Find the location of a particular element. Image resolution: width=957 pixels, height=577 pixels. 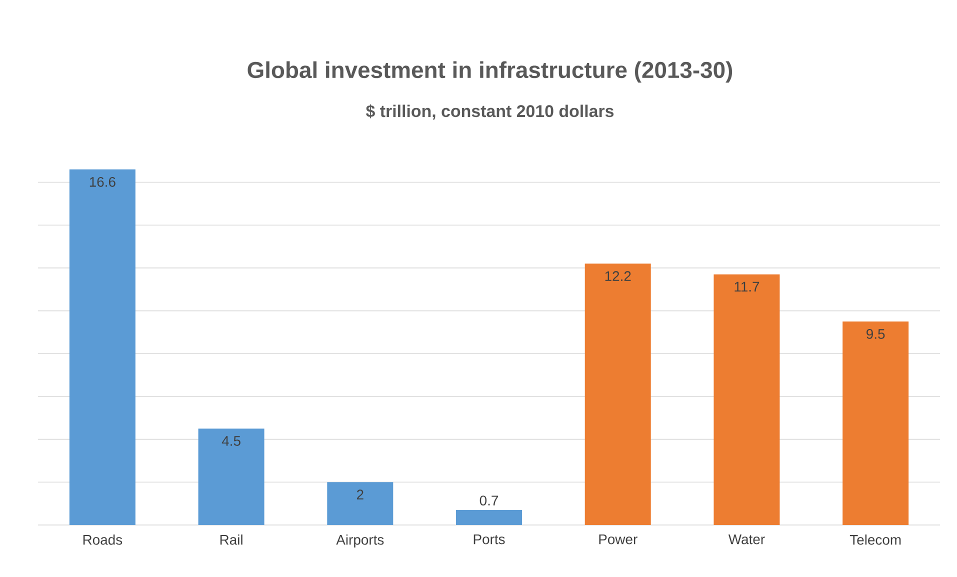

data-label: 16.6 is located at coordinates (103, 181).